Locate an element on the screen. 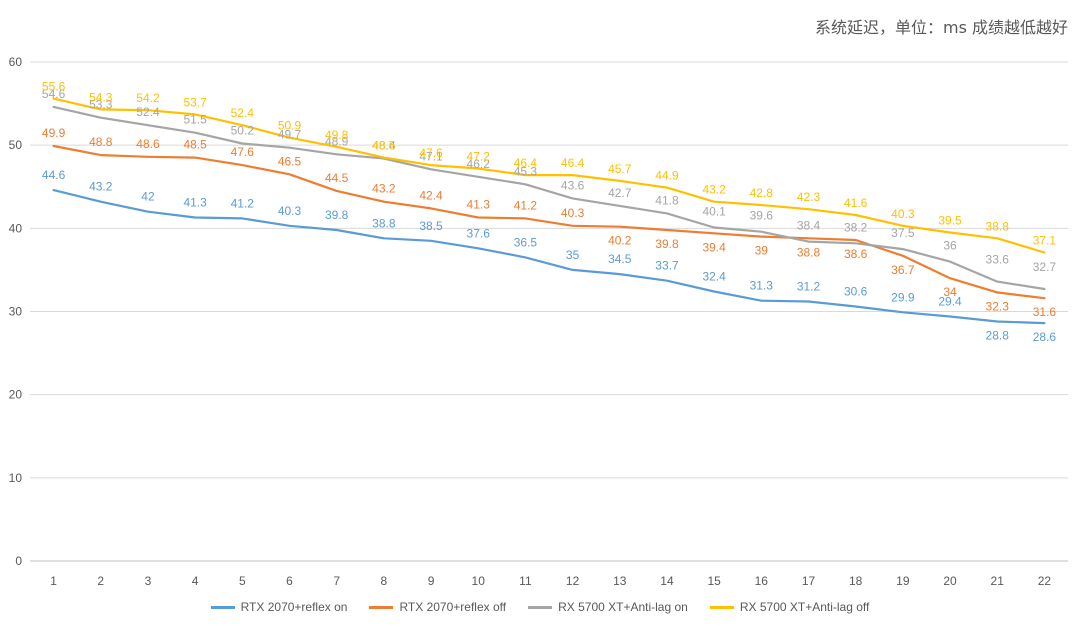 This screenshot has height=627, width=1080. x-tick-label: 17 is located at coordinates (809, 581).